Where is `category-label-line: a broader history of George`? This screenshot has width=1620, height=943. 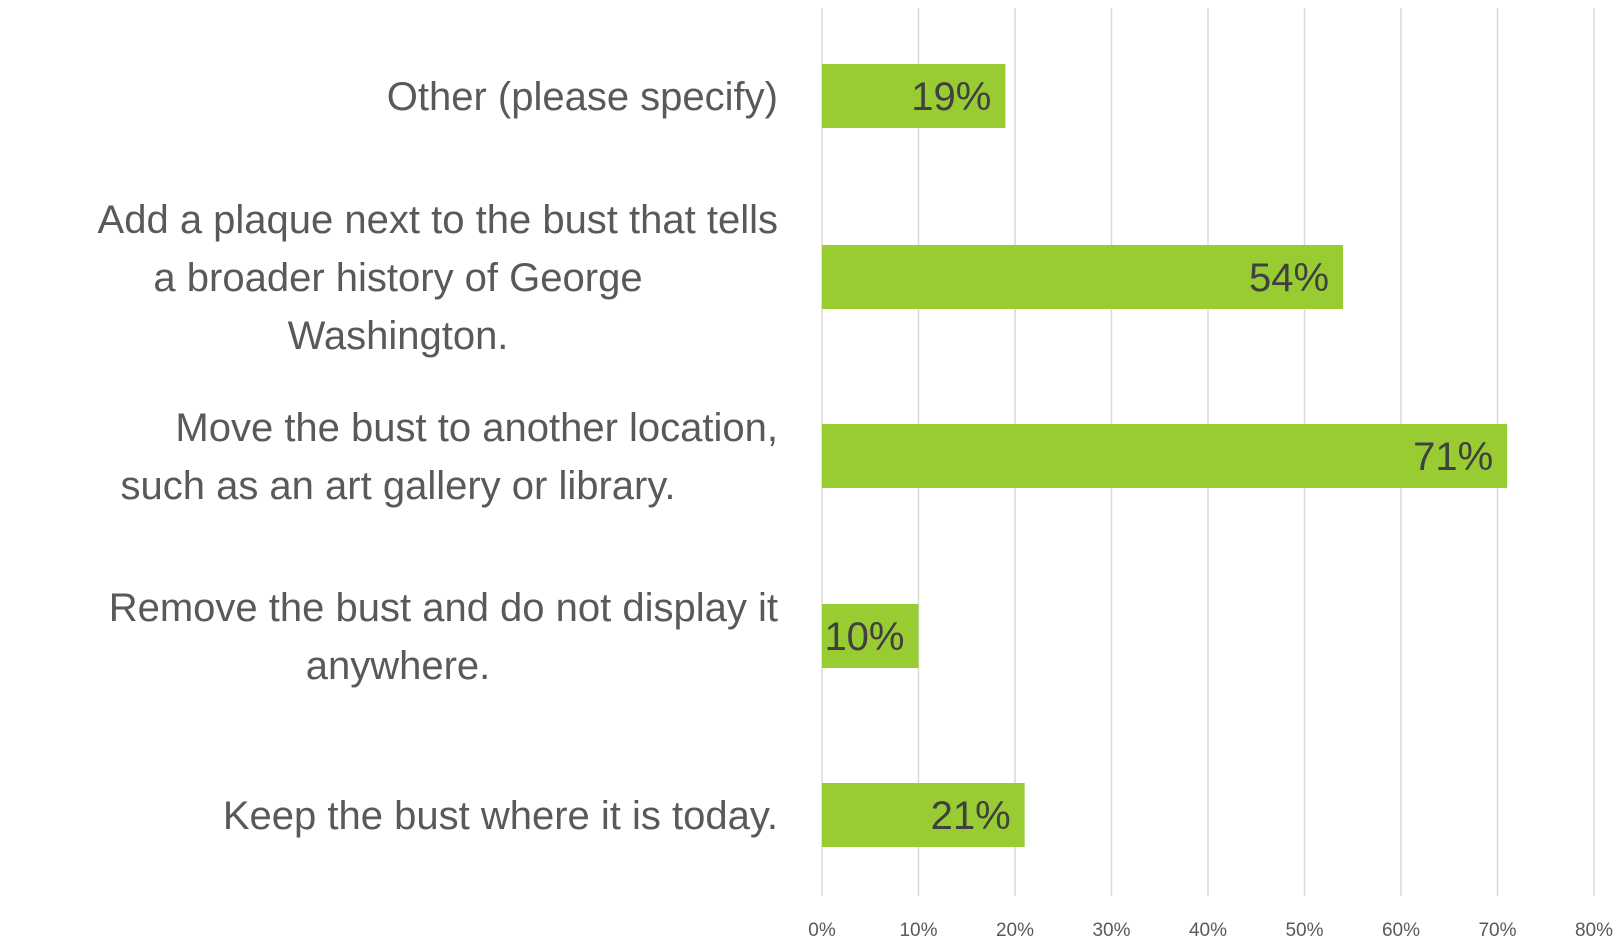 category-label-line: a broader history of George is located at coordinates (397, 278).